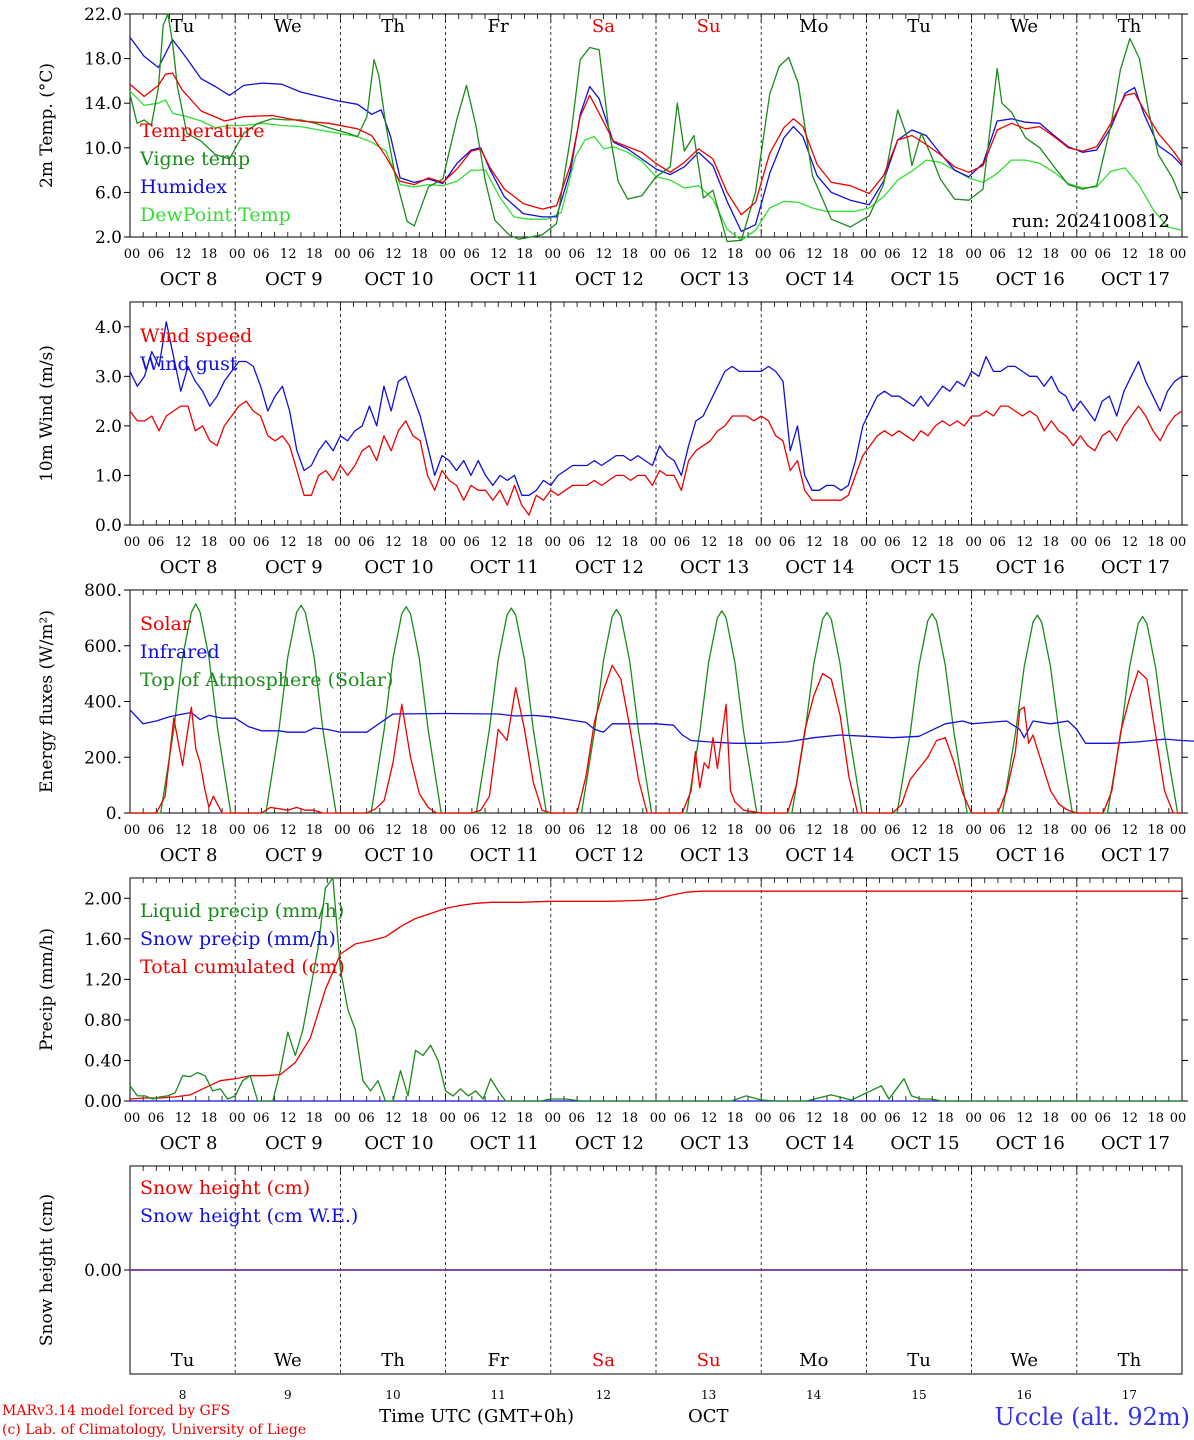 This screenshot has height=1440, width=1194. Describe the element at coordinates (714, 1143) in the screenshot. I see `date-label: OCT 13` at that location.